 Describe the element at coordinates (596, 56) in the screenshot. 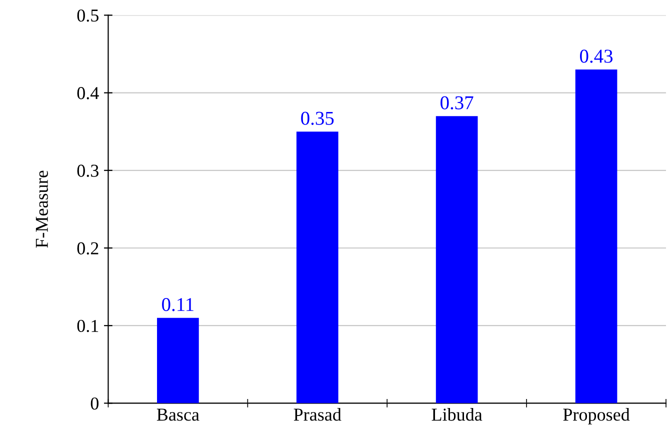

I see `data-label: 0.43` at that location.